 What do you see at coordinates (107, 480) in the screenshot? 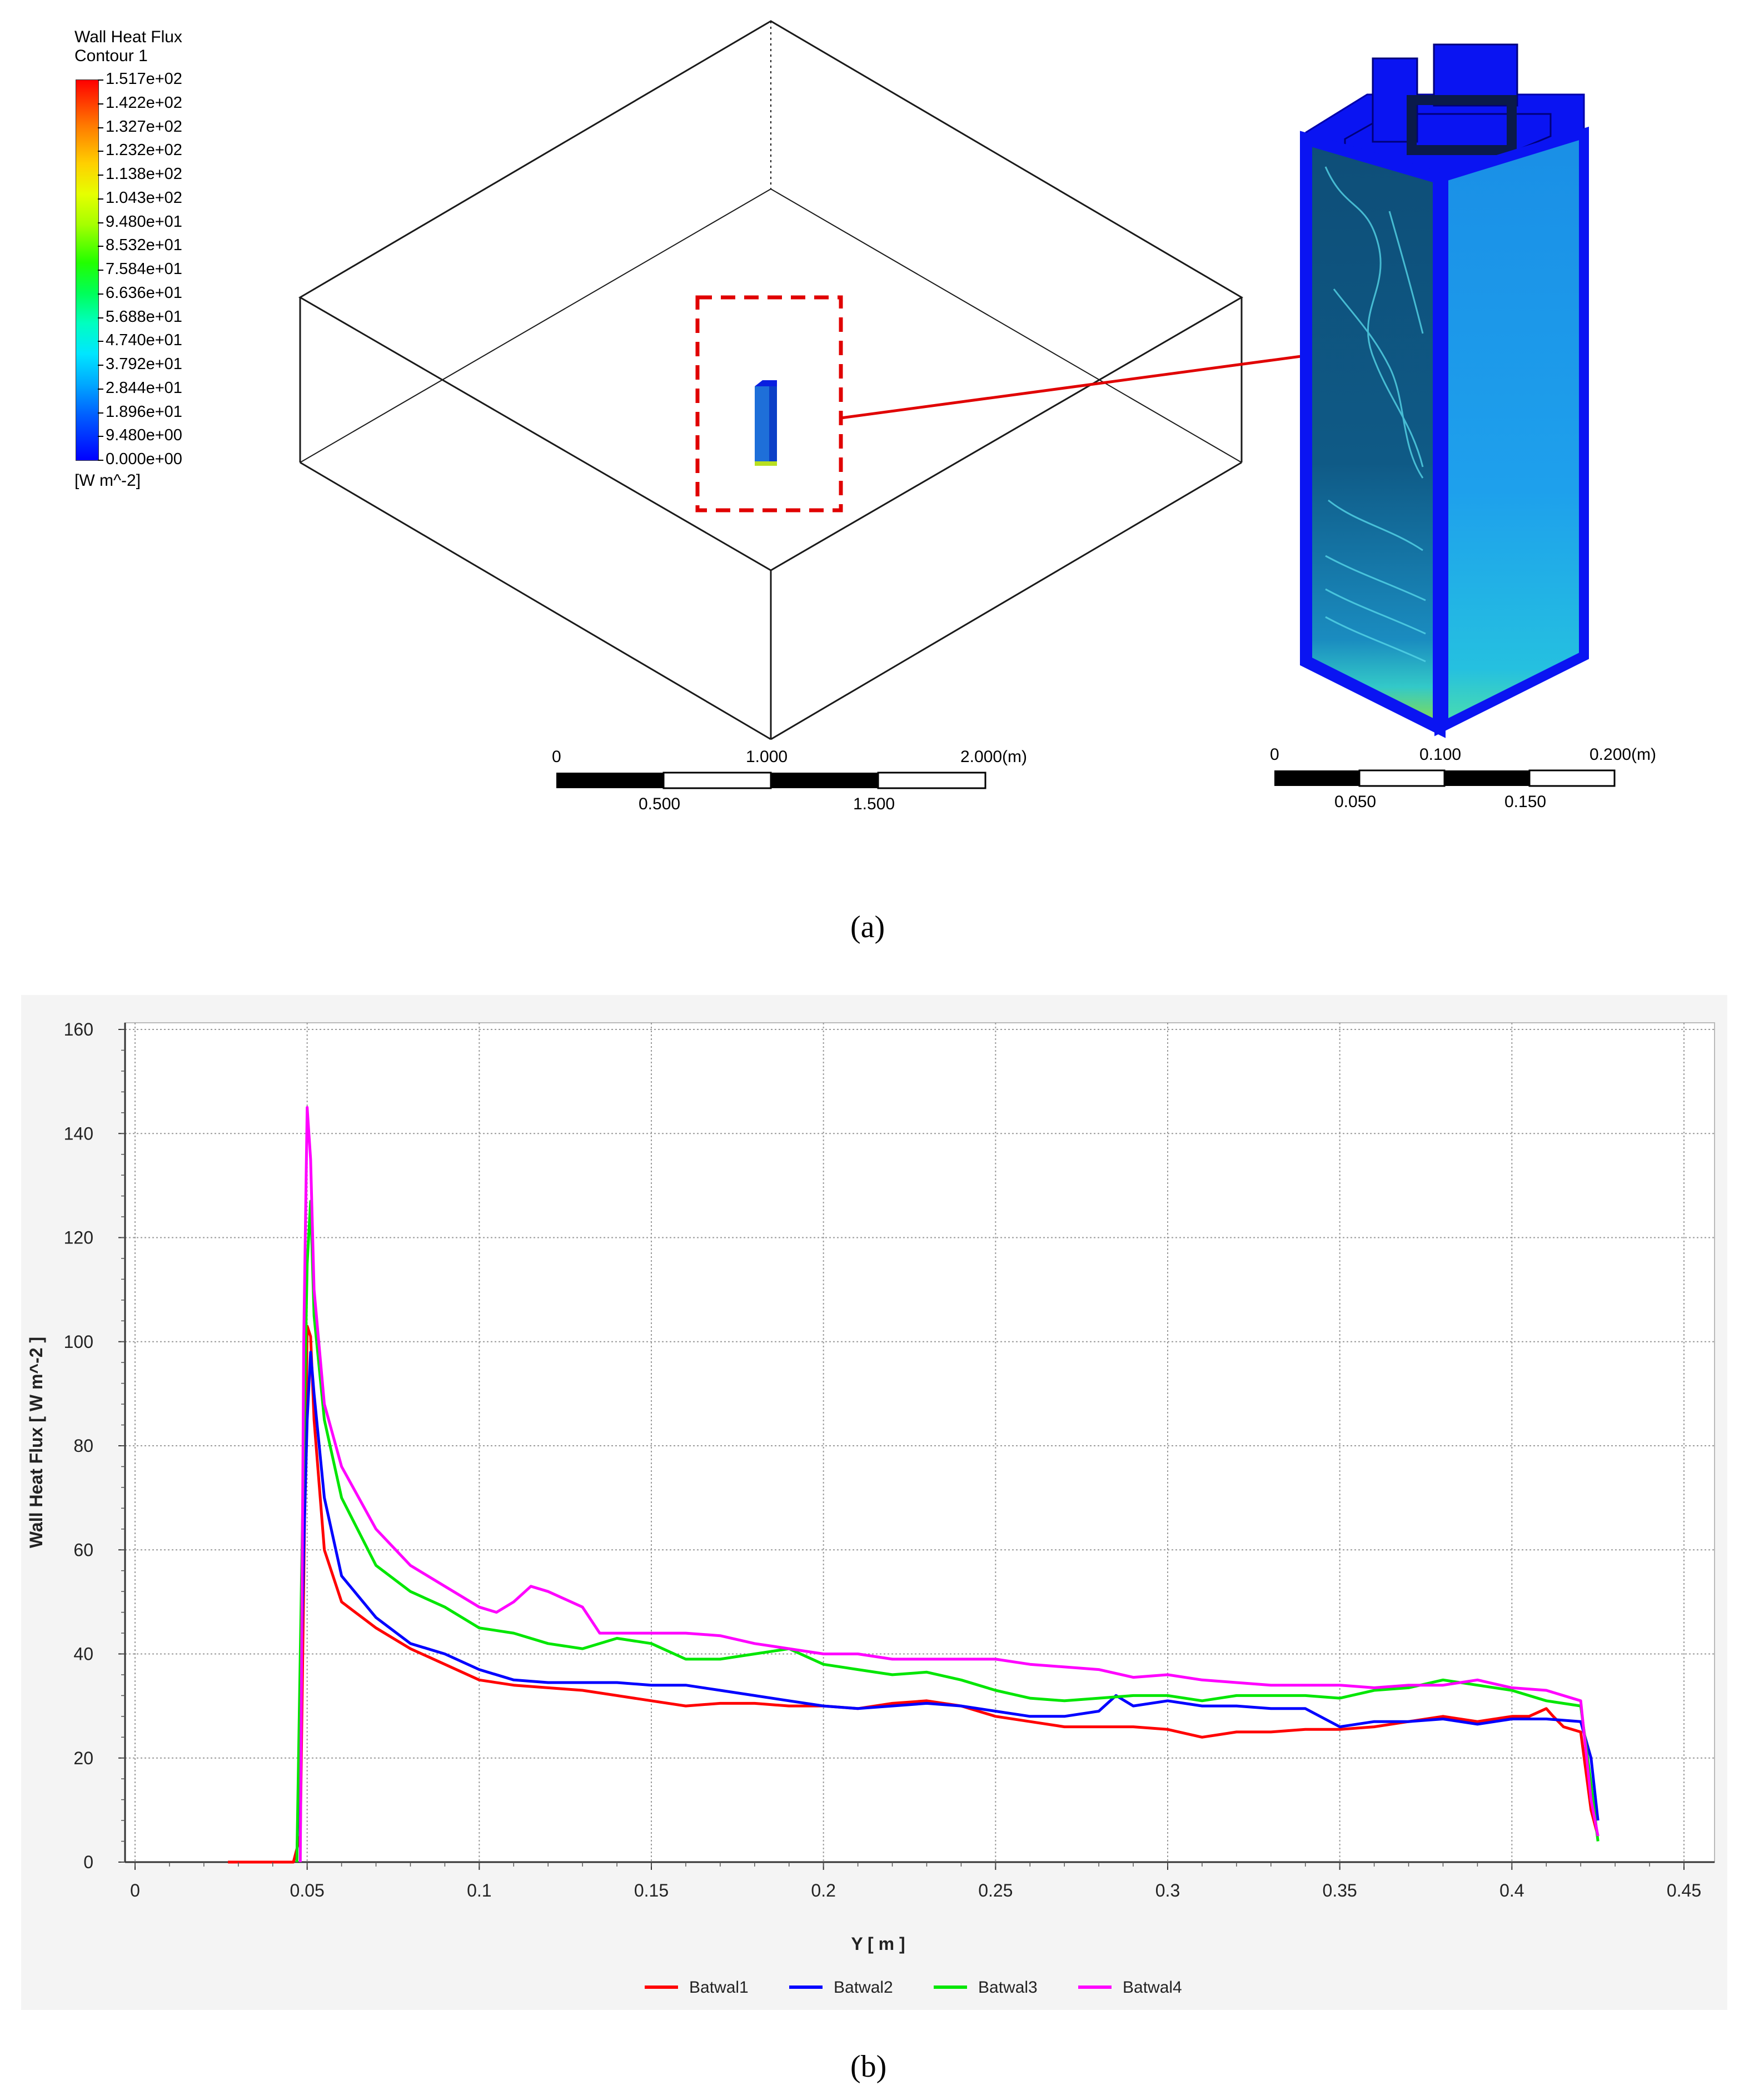
I see `legend-unit: [W m^-2]` at bounding box center [107, 480].